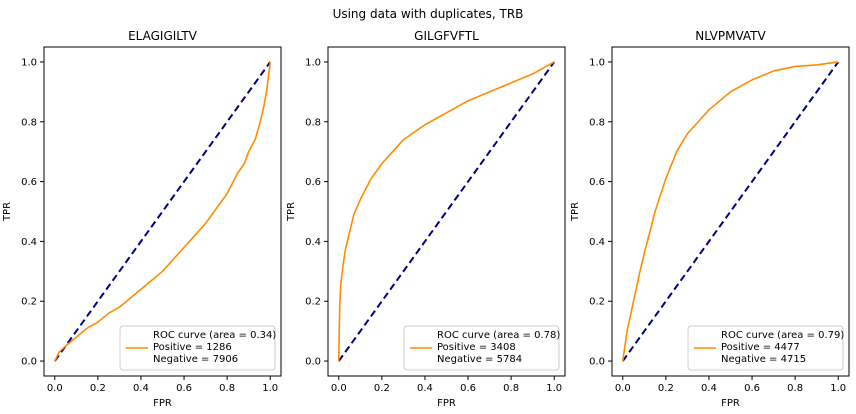 The image size is (856, 414). I want to click on legend-text: ROC curve (area = 0.34), so click(214, 335).